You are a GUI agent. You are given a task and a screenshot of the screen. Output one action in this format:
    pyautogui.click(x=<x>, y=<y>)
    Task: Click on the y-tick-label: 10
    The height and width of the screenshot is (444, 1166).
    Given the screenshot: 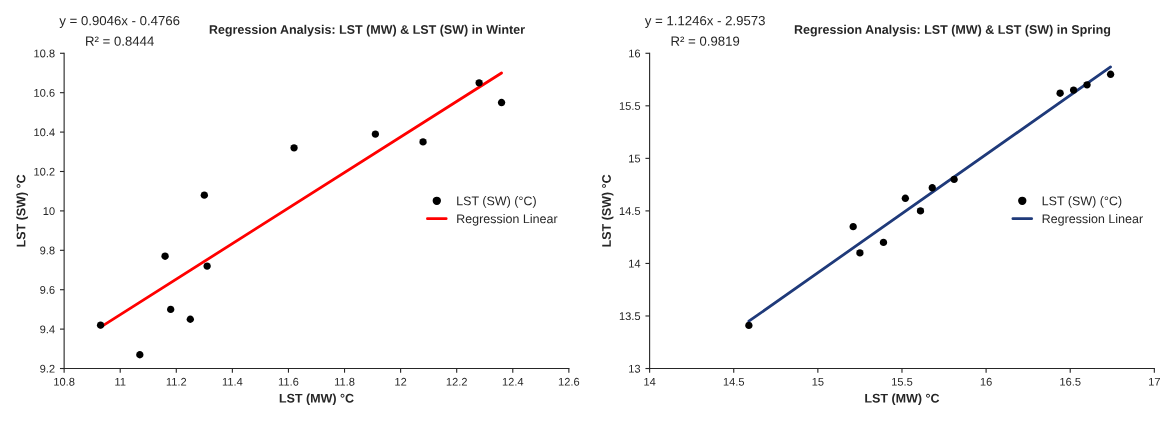 What is the action you would take?
    pyautogui.click(x=49, y=211)
    